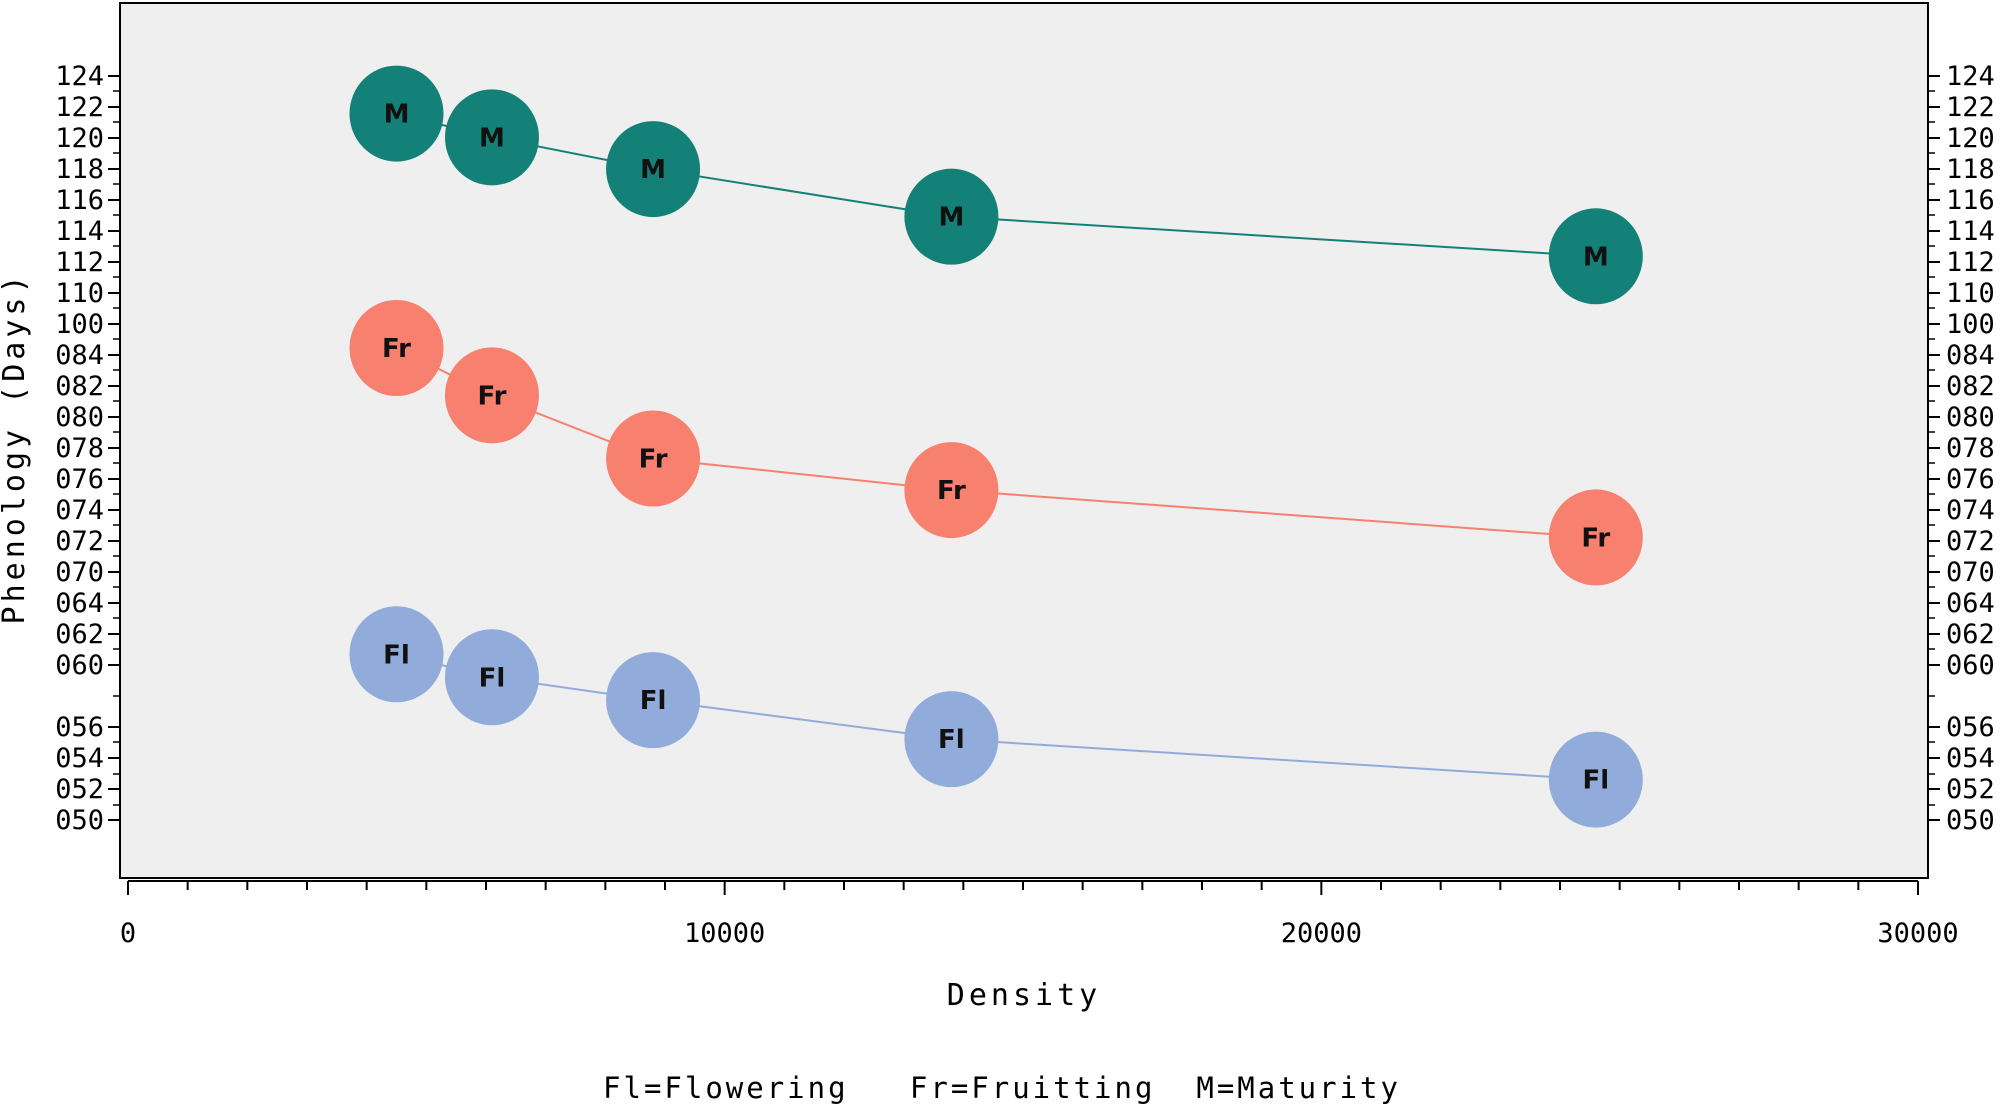 This screenshot has width=2001, height=1104. I want to click on x-axis-title: Density, so click(1024, 995).